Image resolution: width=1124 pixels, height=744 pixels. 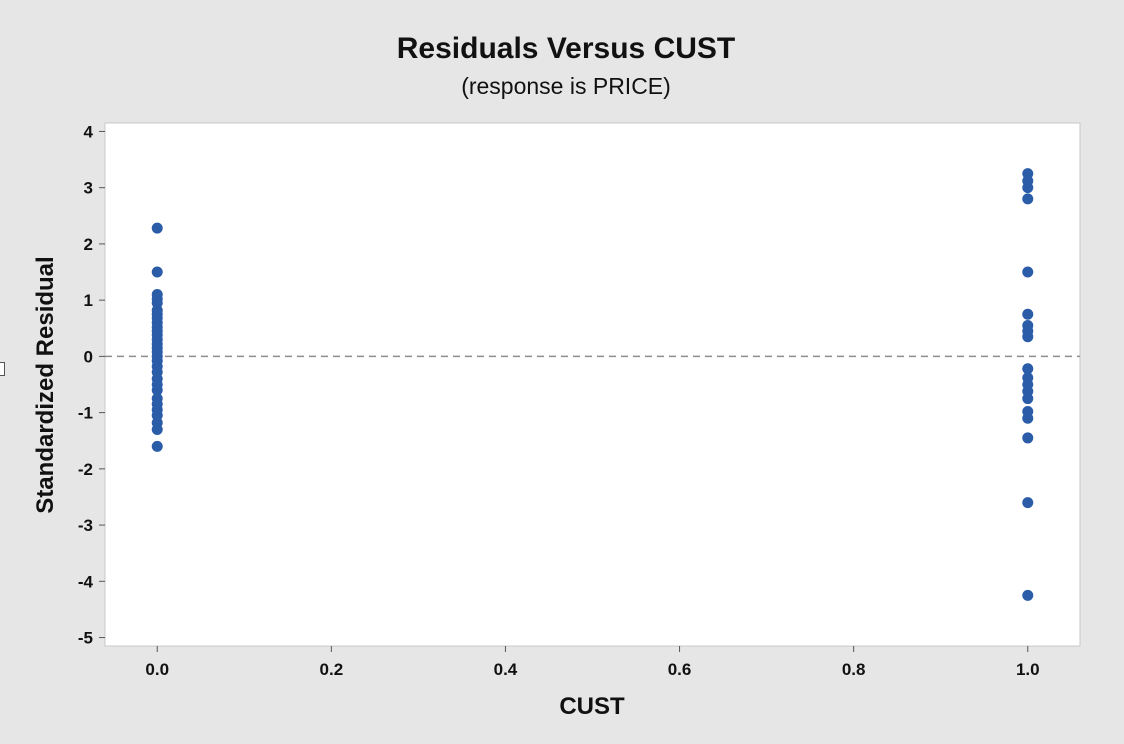 I want to click on y-tick-label: 1, so click(x=88, y=300).